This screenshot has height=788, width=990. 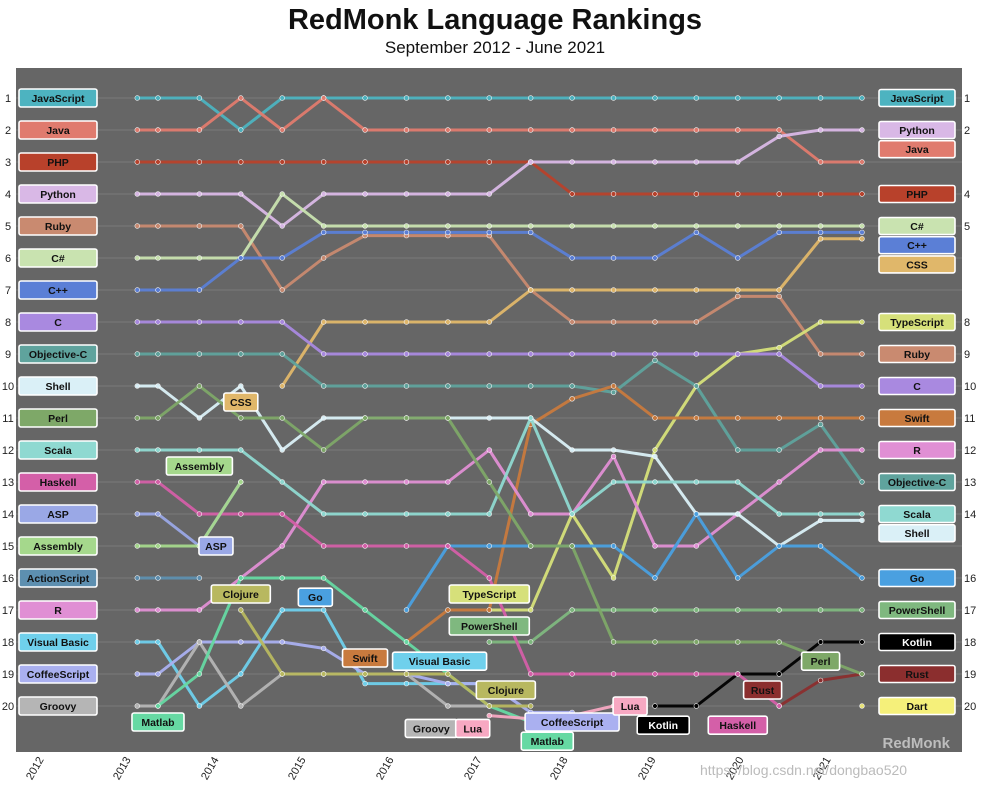 I want to click on left-label-asp: ASP, so click(x=58, y=514).